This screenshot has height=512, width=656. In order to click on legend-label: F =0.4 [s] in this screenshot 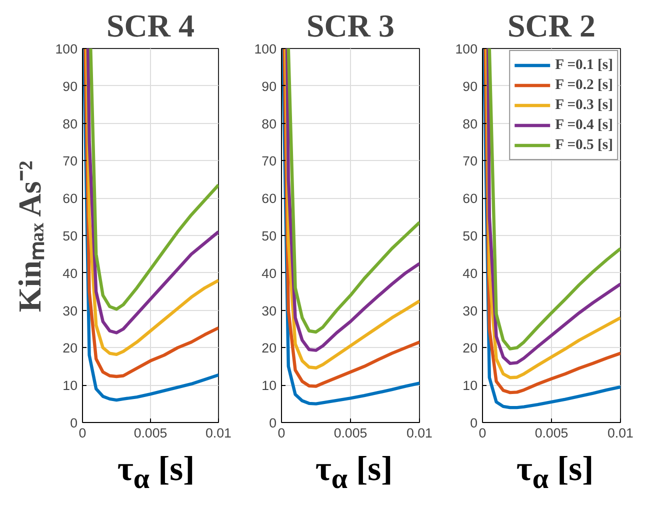, I will do `click(584, 125)`.